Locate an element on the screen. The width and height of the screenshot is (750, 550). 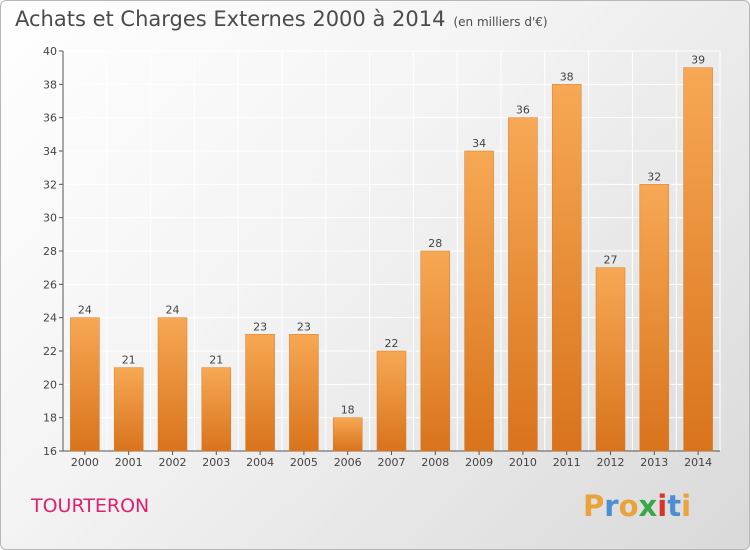
x-tick-label: 2001 is located at coordinates (129, 462).